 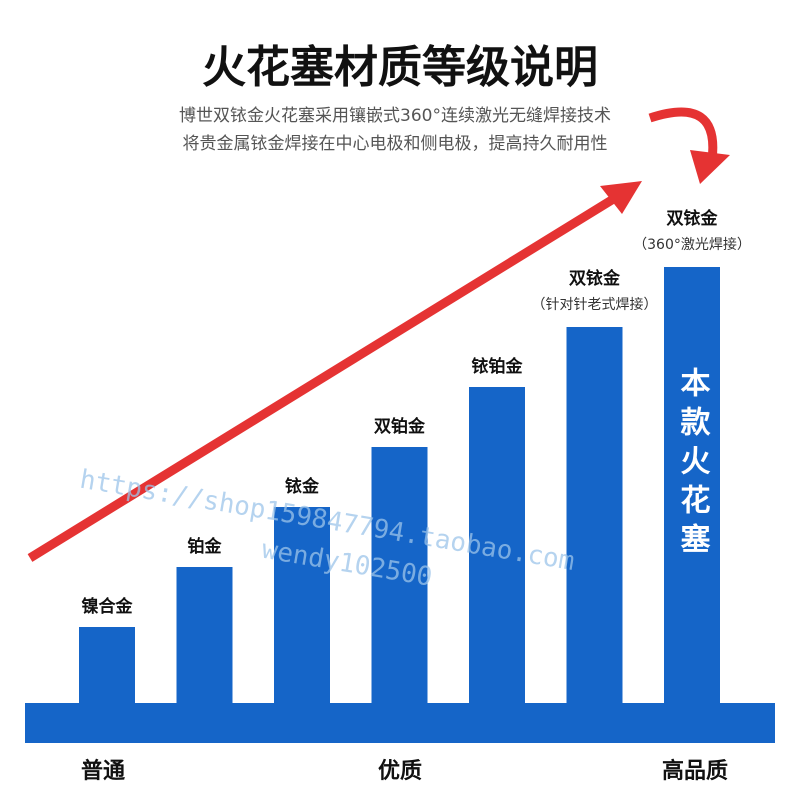 I want to click on base-bar, so click(x=400, y=723).